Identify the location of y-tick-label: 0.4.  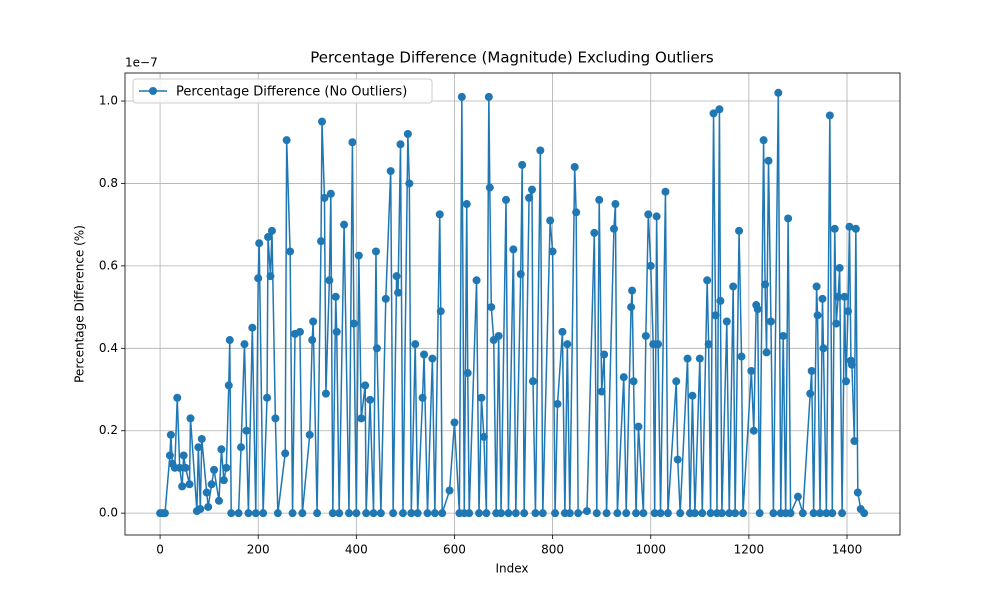
(108, 348).